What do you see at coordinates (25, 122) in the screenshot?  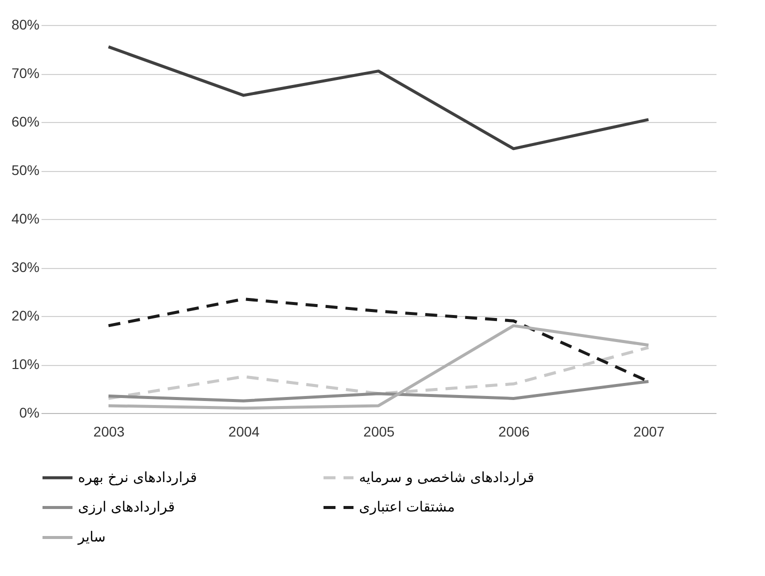 I see `y-tick-label: 60%` at bounding box center [25, 122].